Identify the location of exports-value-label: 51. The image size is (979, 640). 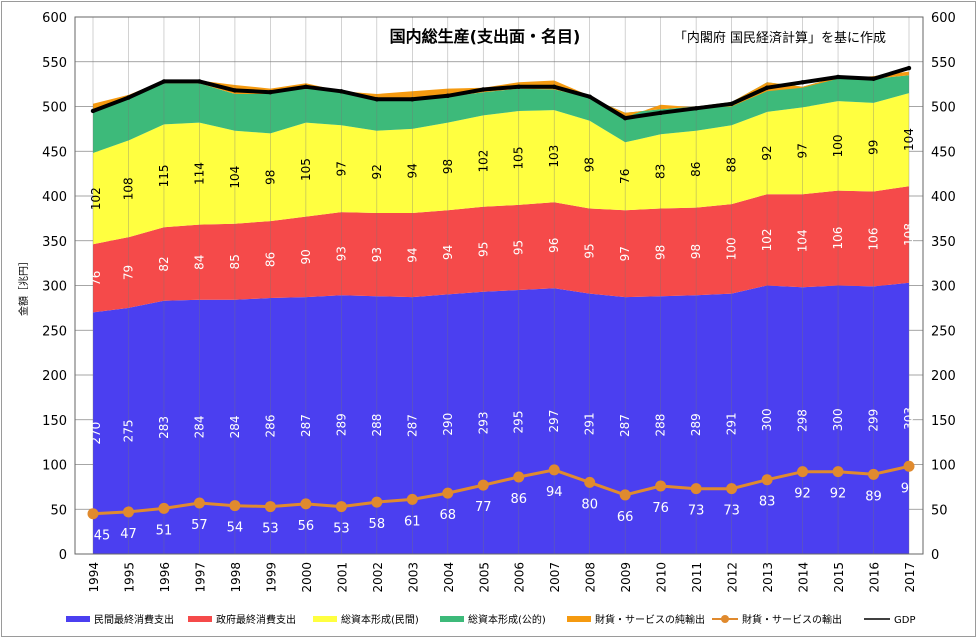
(164, 530).